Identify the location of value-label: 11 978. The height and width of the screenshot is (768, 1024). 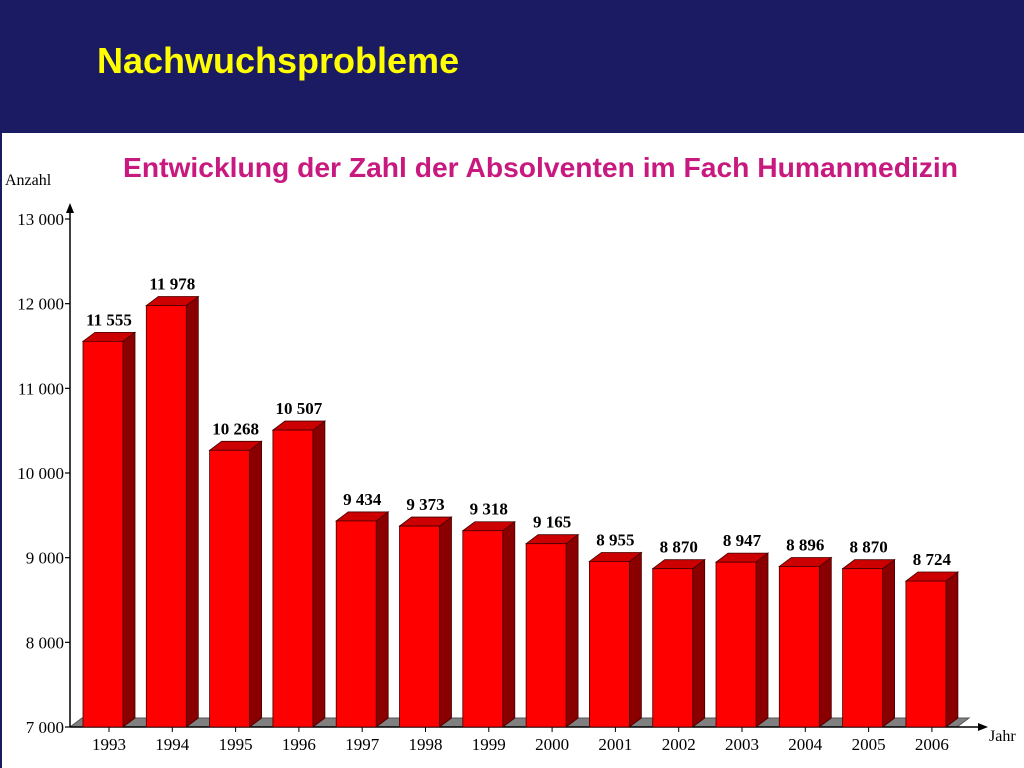
(172, 284).